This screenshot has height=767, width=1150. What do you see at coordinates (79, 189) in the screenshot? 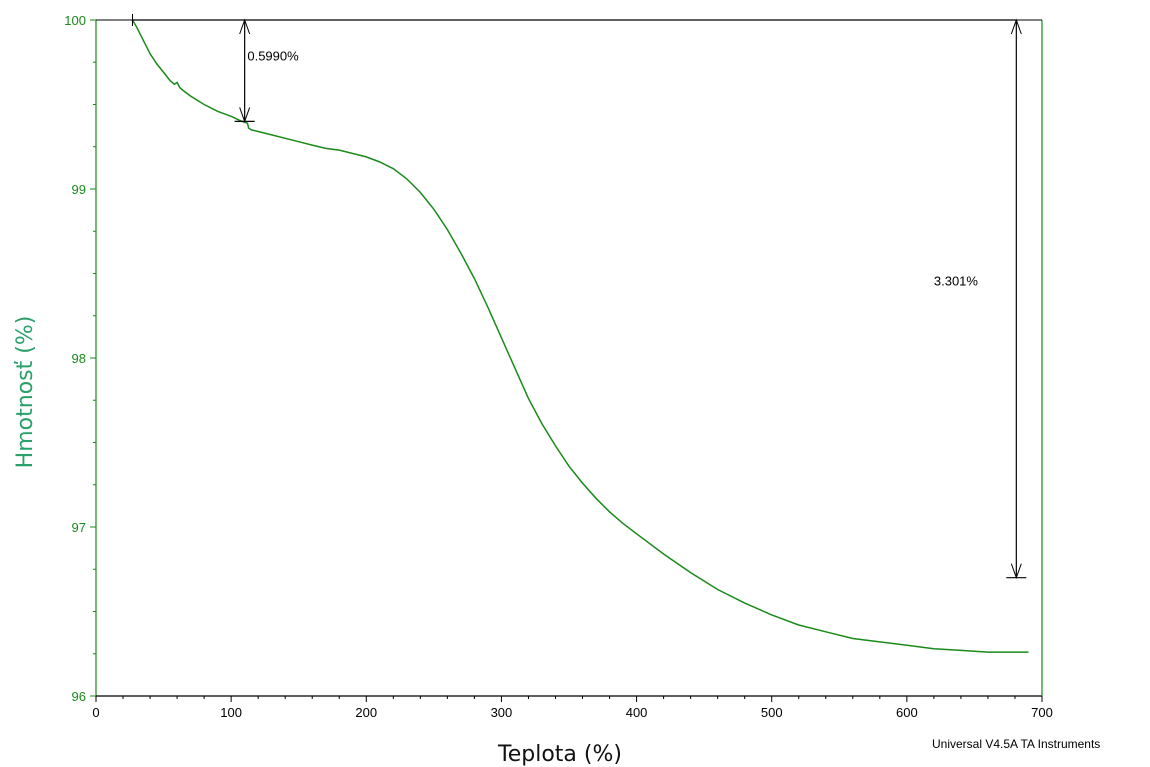
I see `y-tick-label: 99` at bounding box center [79, 189].